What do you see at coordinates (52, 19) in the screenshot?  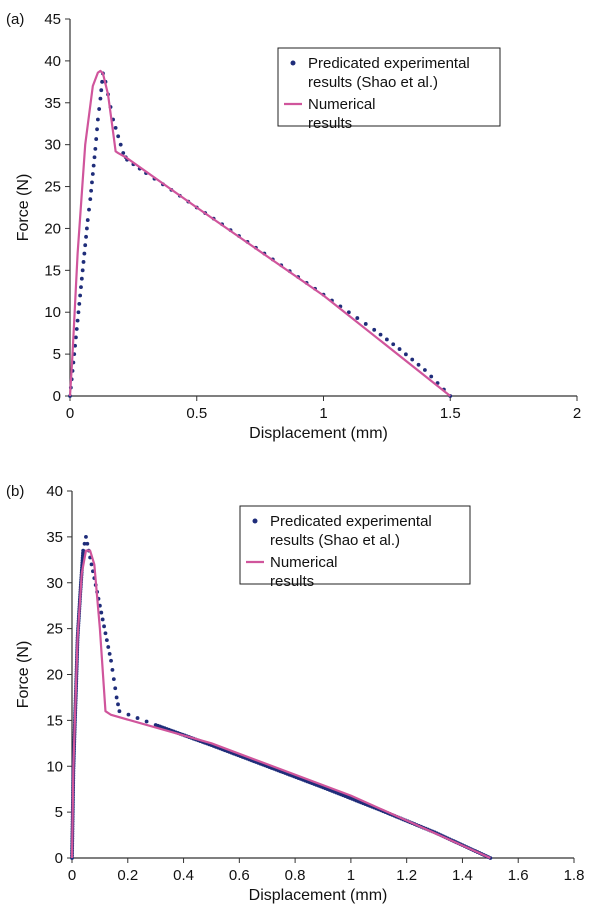 I see `y-tick-label: 45` at bounding box center [52, 19].